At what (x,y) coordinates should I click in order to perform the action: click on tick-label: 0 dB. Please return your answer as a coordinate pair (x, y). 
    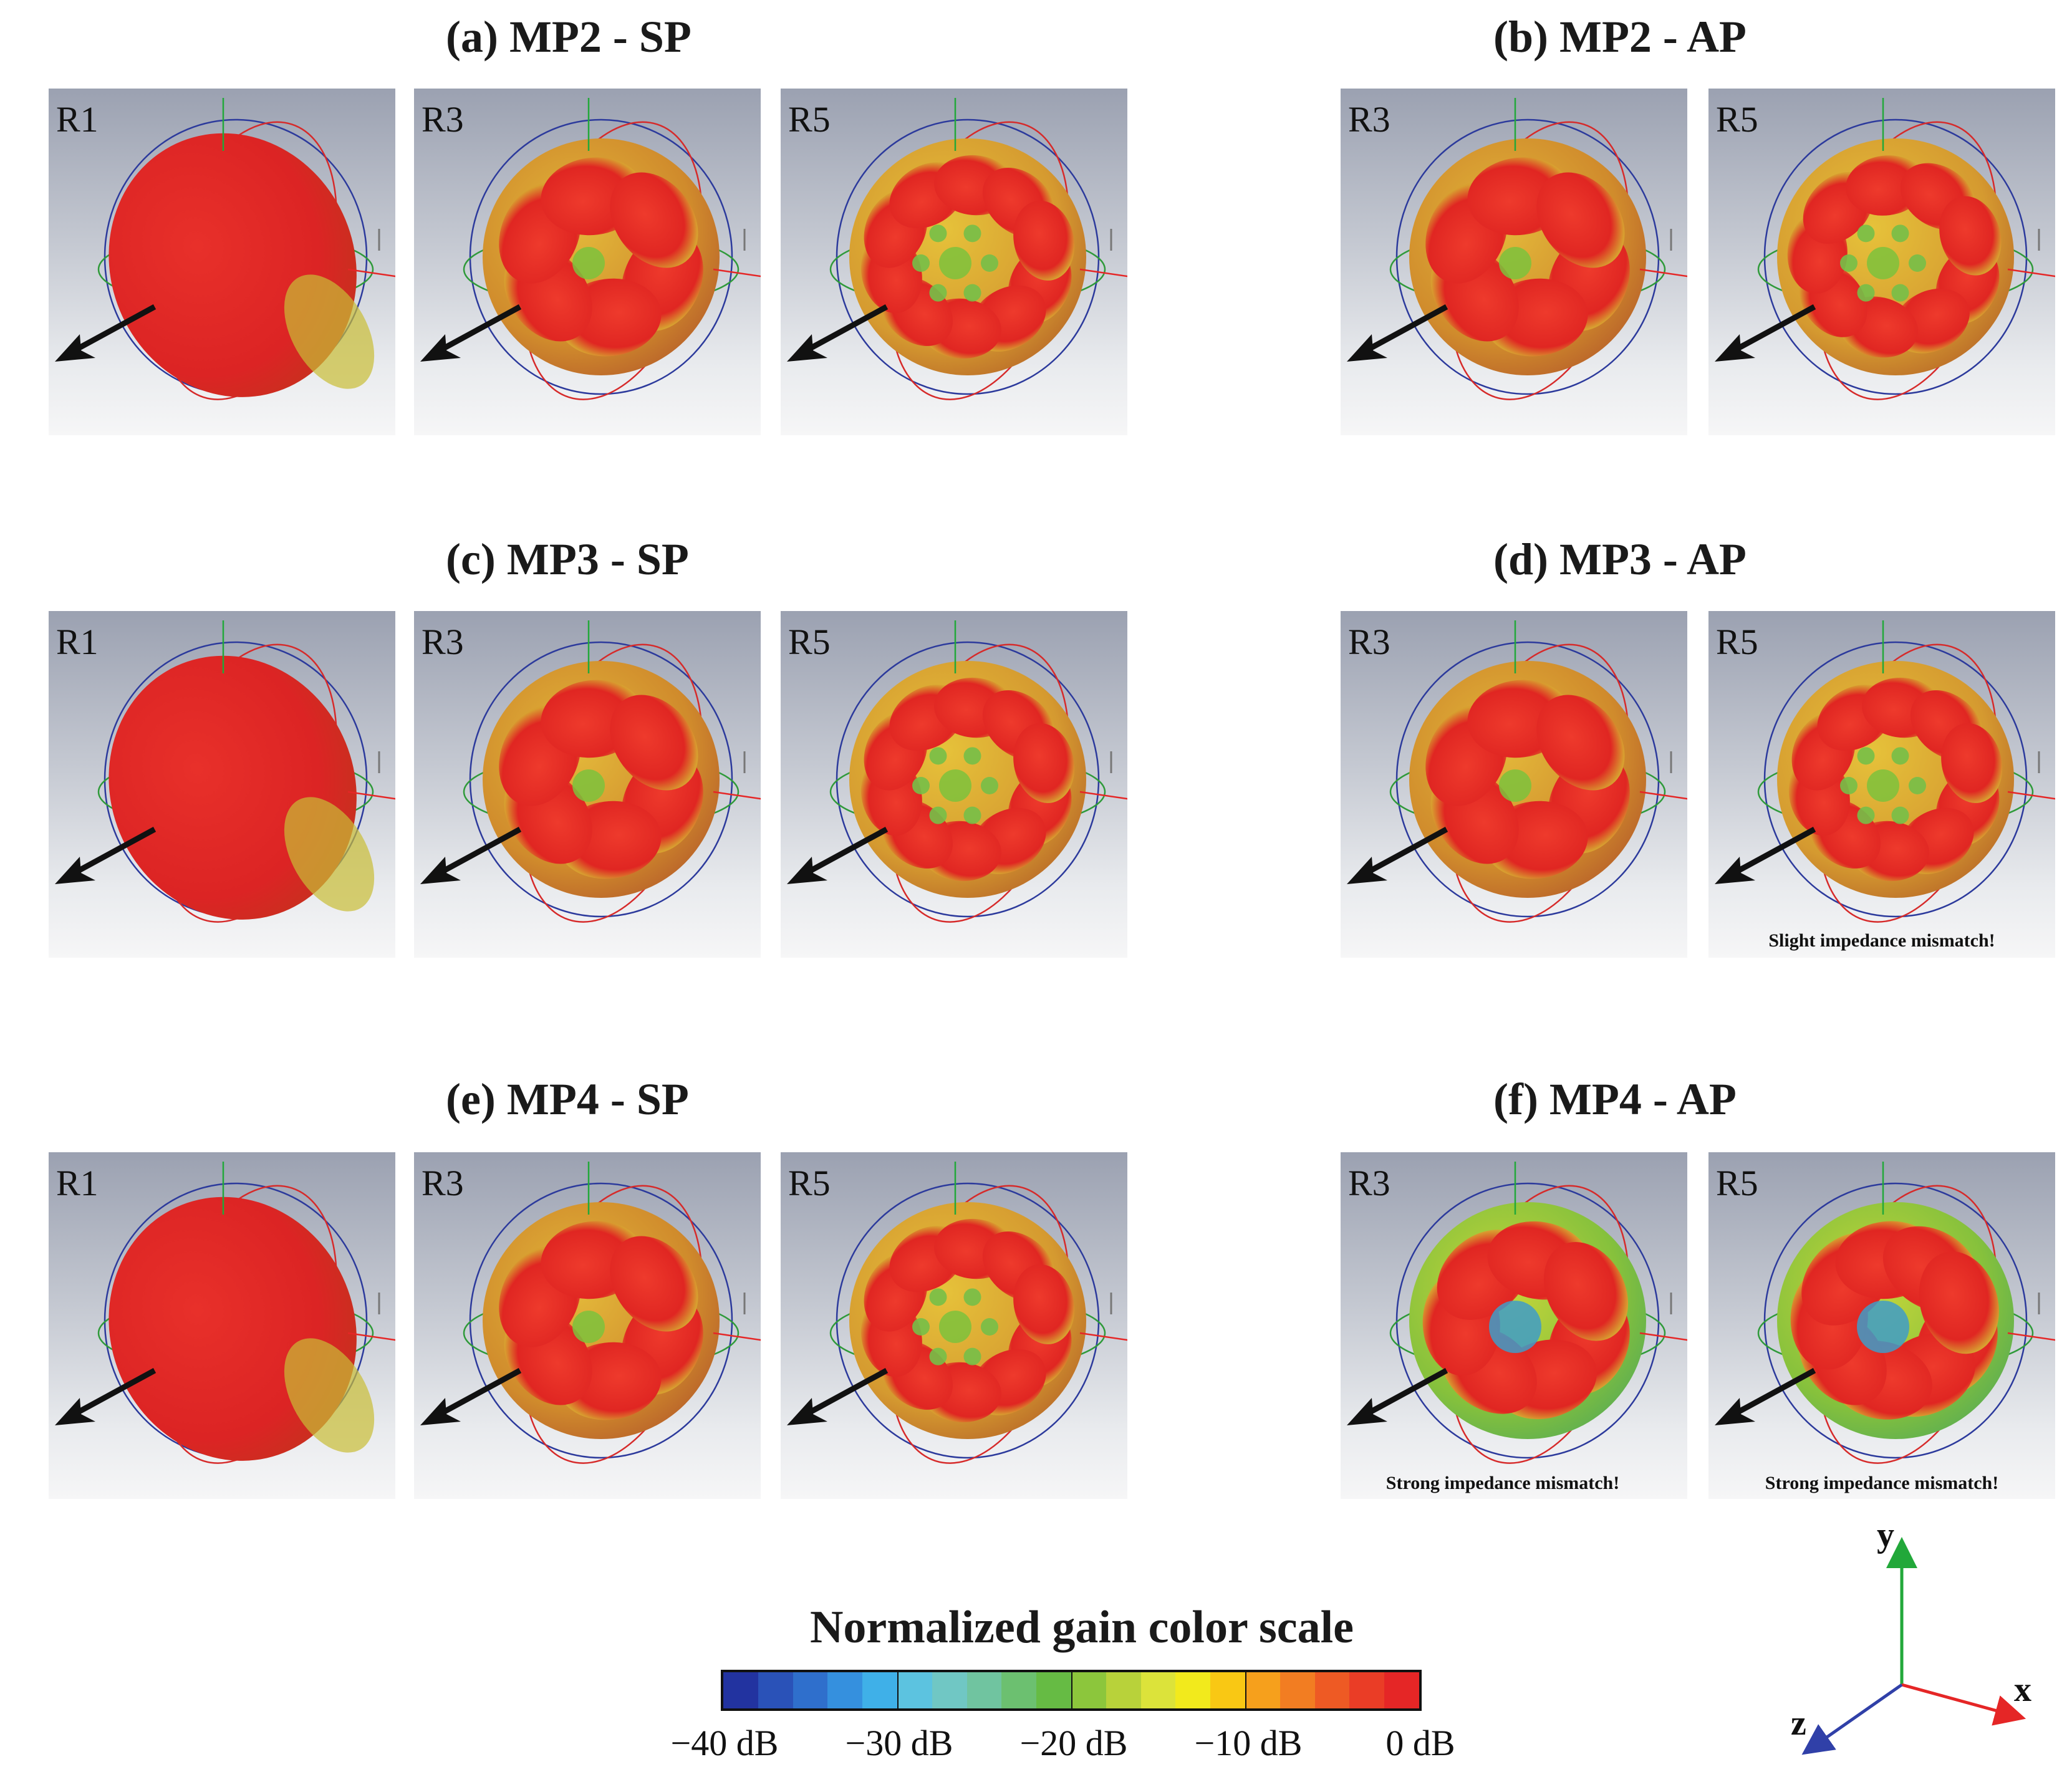
    Looking at the image, I should click on (1420, 1743).